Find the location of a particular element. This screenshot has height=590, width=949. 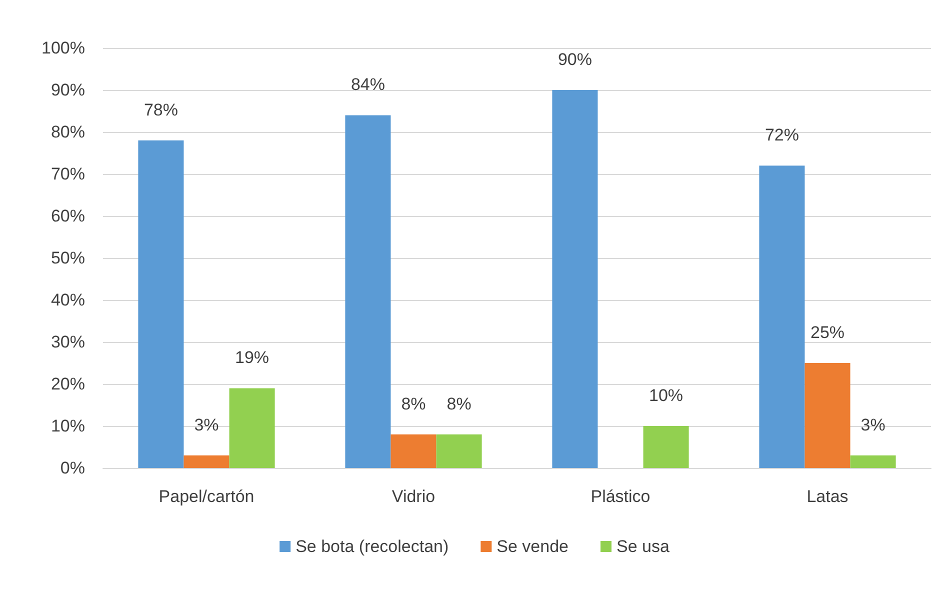

legend-label: Se bota (recolectan) is located at coordinates (372, 546).